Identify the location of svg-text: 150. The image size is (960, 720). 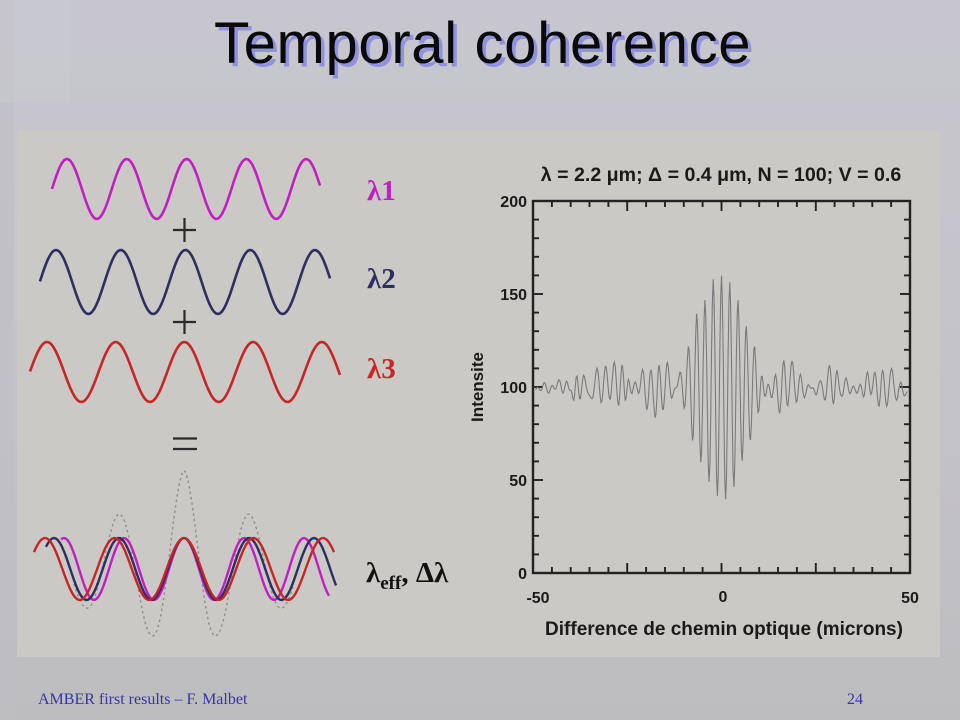
(513, 295).